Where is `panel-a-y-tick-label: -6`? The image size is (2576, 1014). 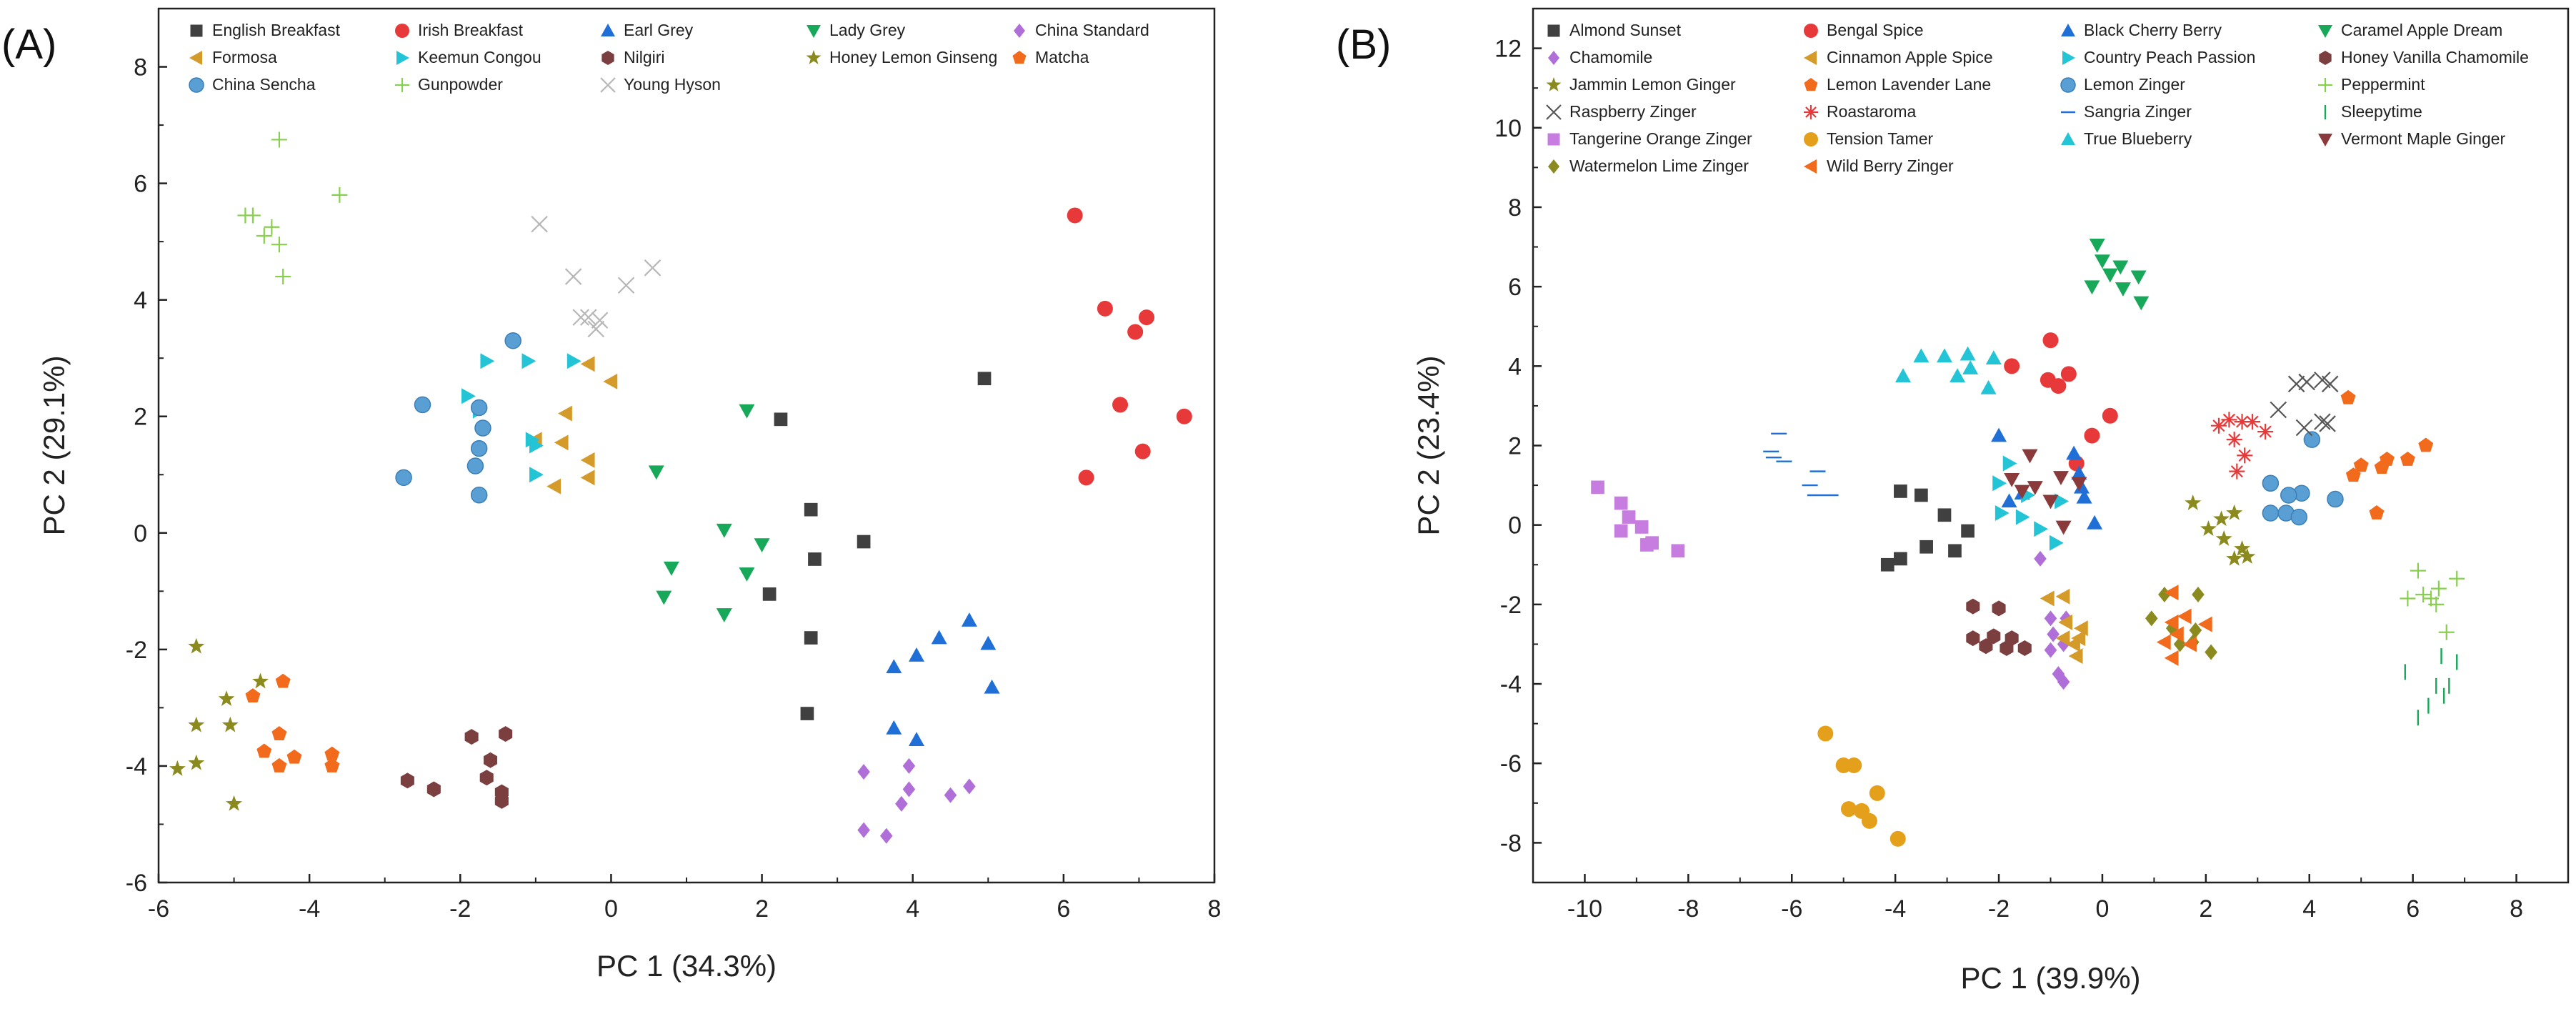 panel-a-y-tick-label: -6 is located at coordinates (136, 883).